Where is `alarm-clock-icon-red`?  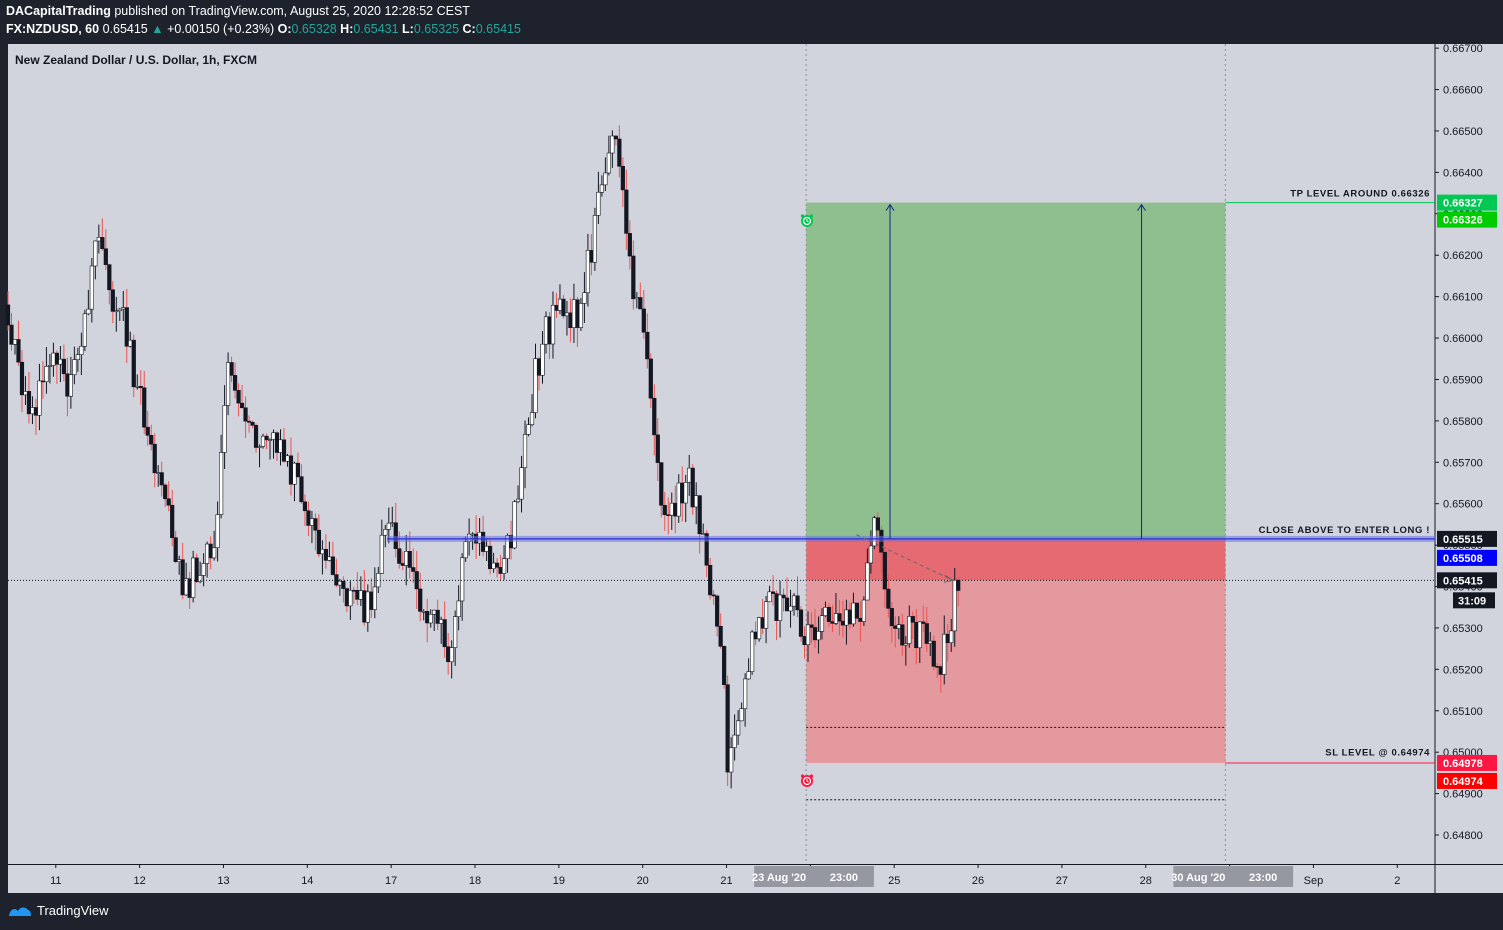 alarm-clock-icon-red is located at coordinates (807, 780).